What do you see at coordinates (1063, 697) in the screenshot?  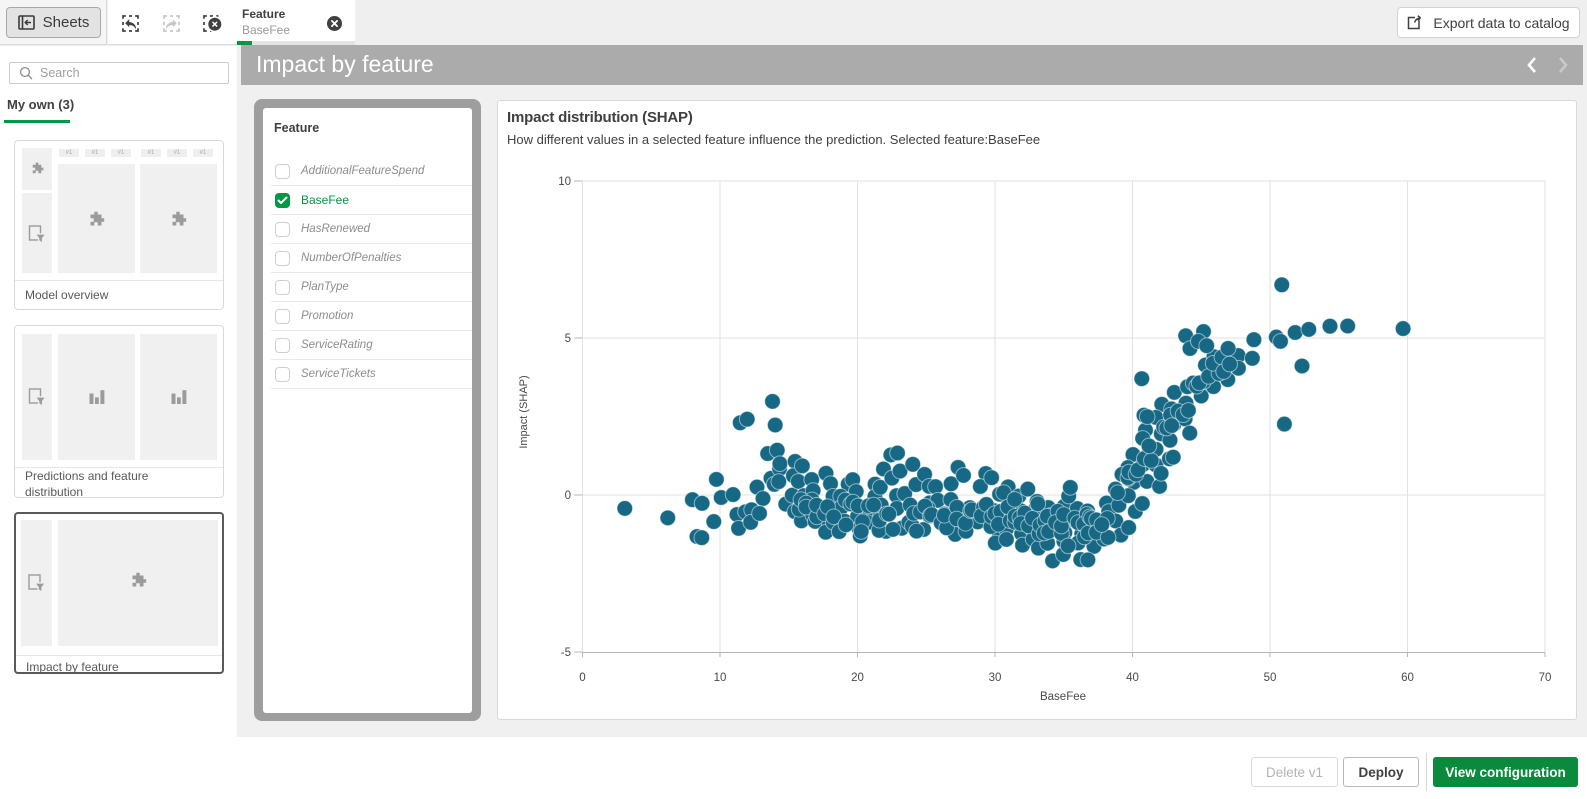 I see `svg-text: BaseFee` at bounding box center [1063, 697].